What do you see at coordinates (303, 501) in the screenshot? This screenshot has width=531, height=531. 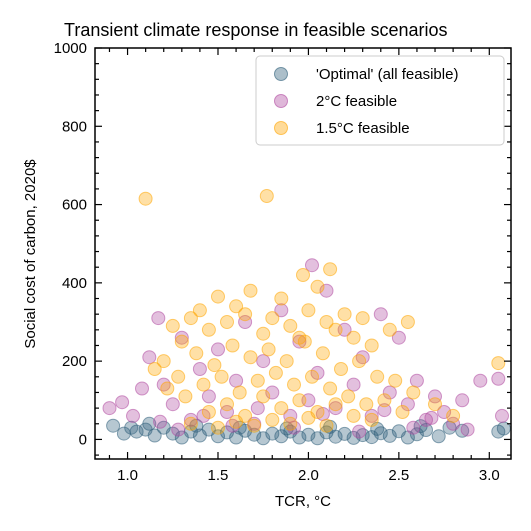 I see `x-axis-label: TCR, °C` at bounding box center [303, 501].